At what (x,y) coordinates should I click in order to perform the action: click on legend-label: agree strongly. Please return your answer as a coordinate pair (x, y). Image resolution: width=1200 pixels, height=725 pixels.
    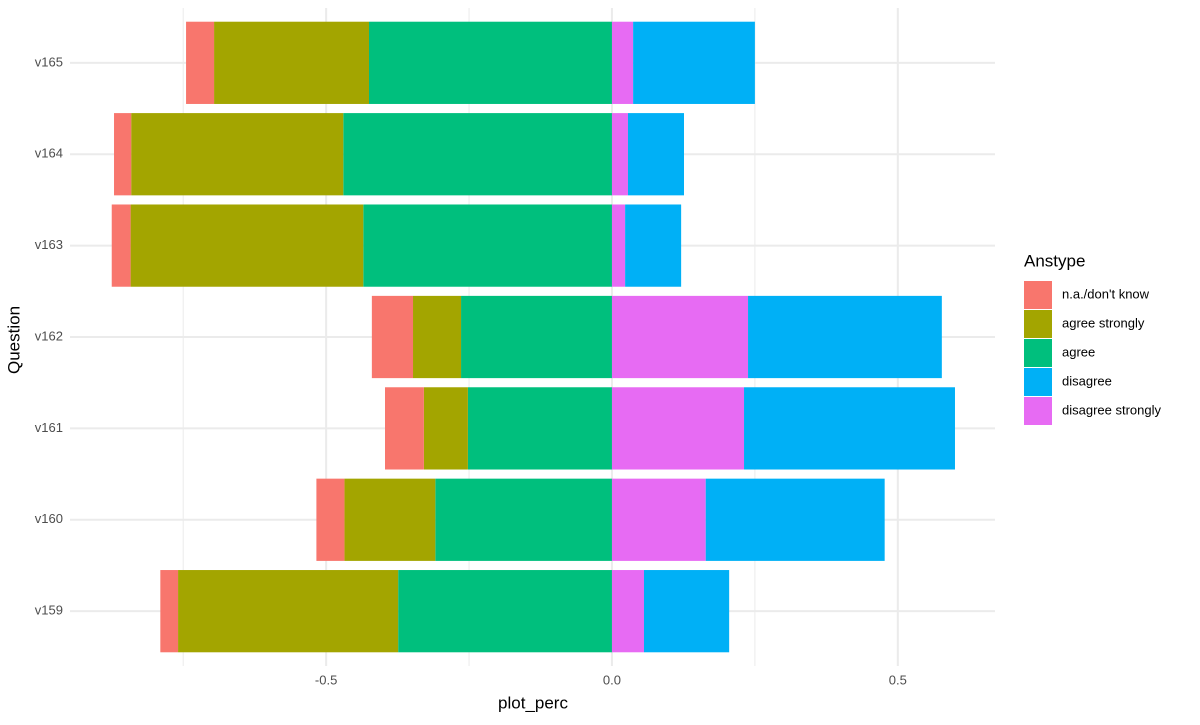
    Looking at the image, I should click on (1103, 322).